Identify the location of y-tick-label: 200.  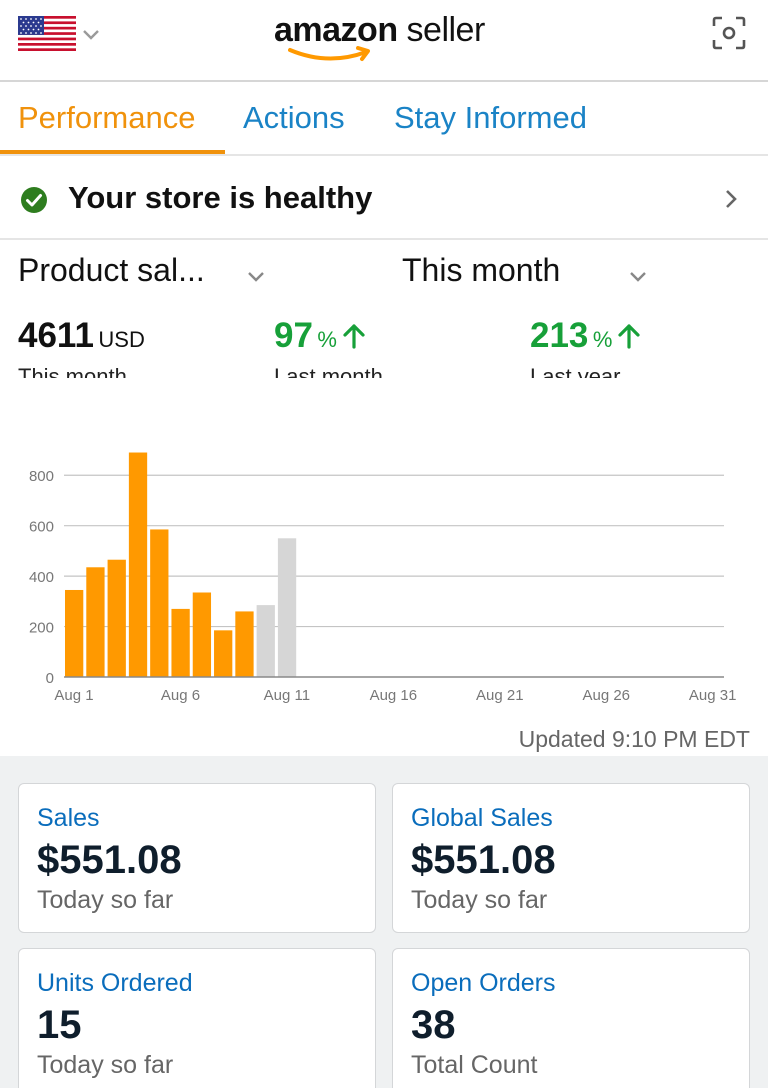
(41, 628).